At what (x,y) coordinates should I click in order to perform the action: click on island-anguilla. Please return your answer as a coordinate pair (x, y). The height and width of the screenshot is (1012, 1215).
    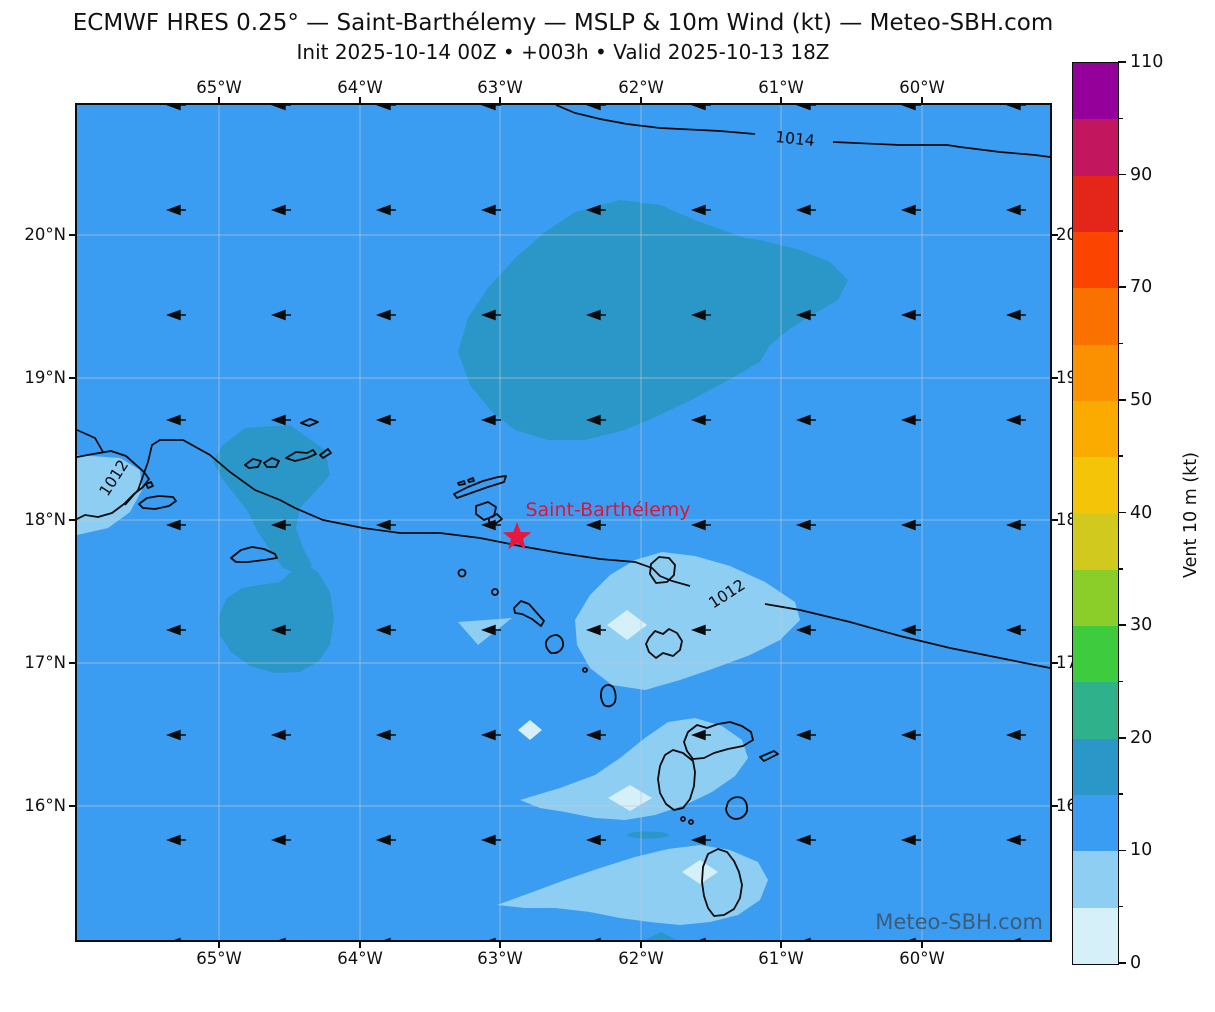
    Looking at the image, I should click on (480, 487).